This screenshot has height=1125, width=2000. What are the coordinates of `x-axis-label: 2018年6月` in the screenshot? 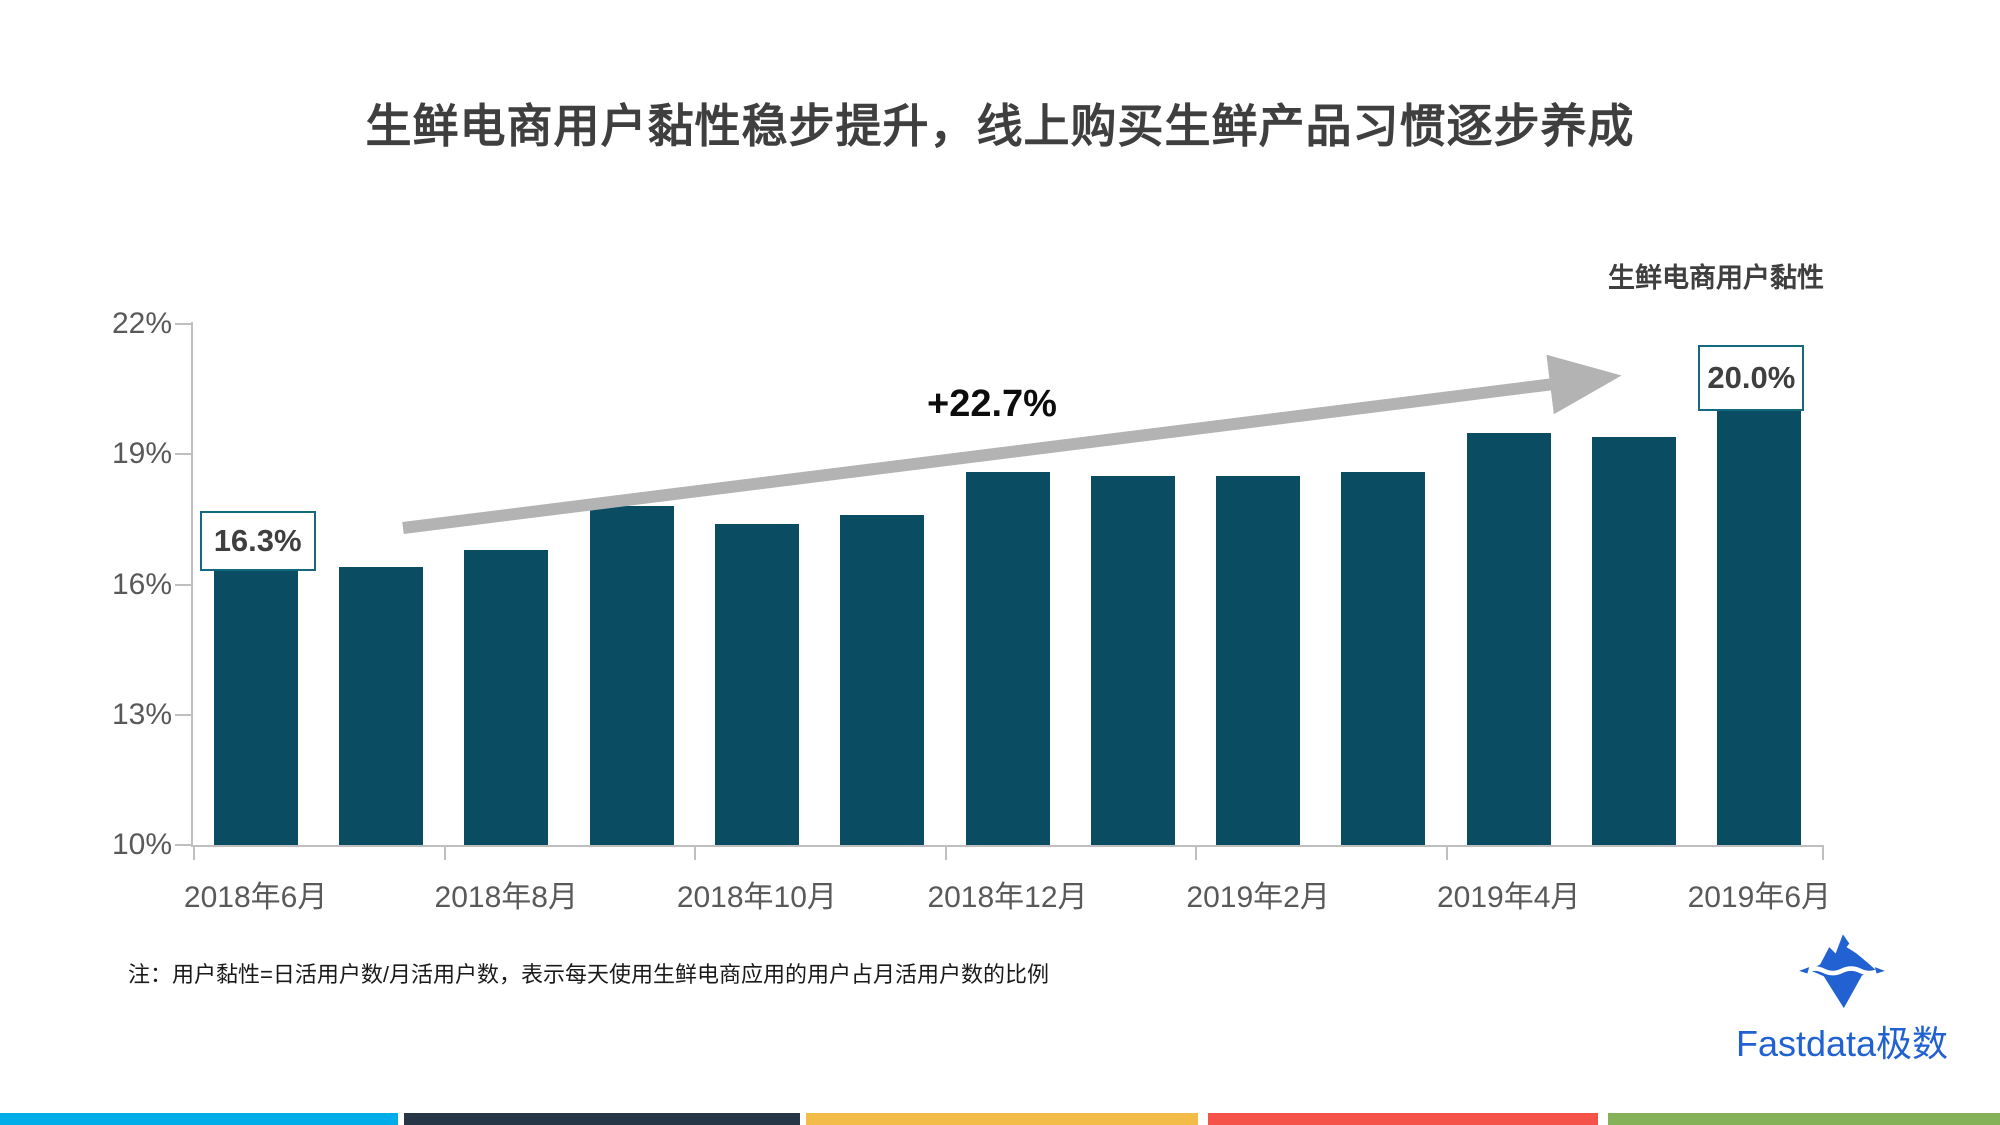 It's located at (255, 897).